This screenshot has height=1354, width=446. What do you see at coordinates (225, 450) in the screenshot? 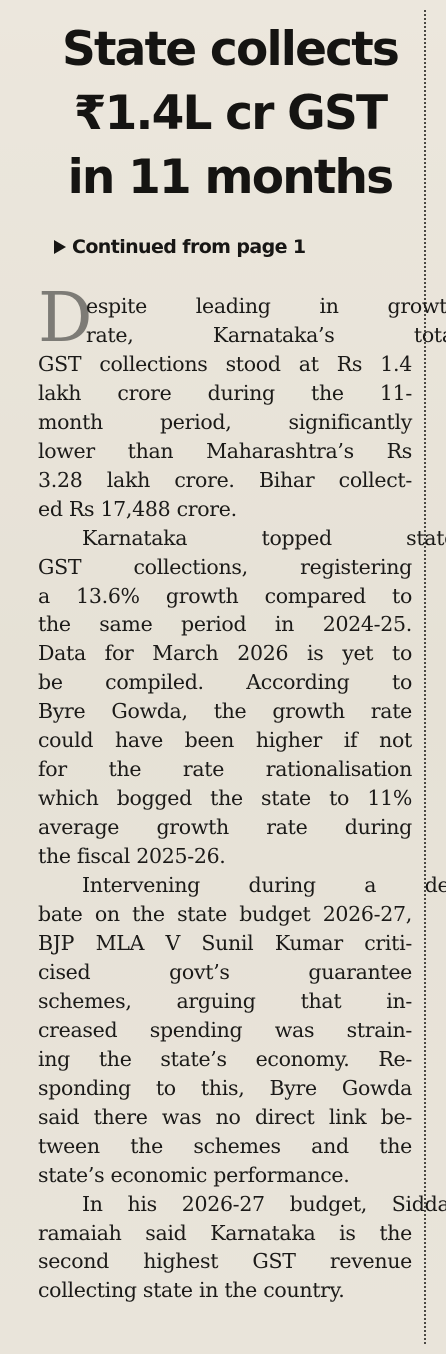
I see `article-line: lower than Maharashtra’s Rs` at bounding box center [225, 450].